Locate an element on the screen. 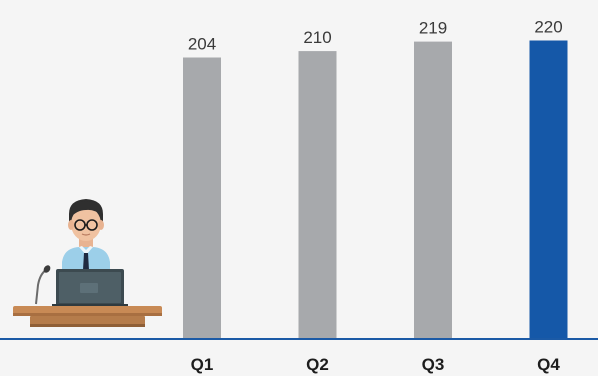 The width and height of the screenshot is (598, 376). bar-q3 is located at coordinates (433, 189).